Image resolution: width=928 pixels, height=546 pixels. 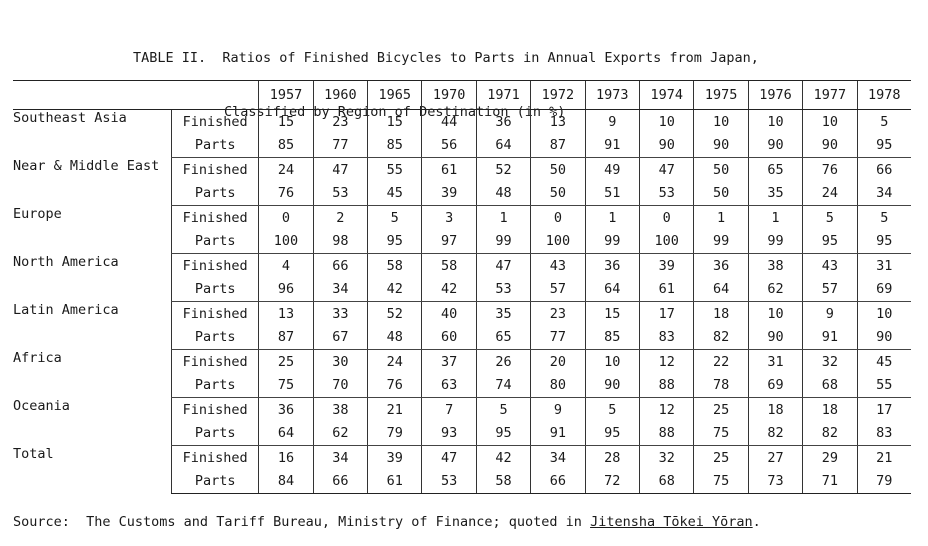 What do you see at coordinates (340, 457) in the screenshot?
I see `finished-value-cell: 34` at bounding box center [340, 457].